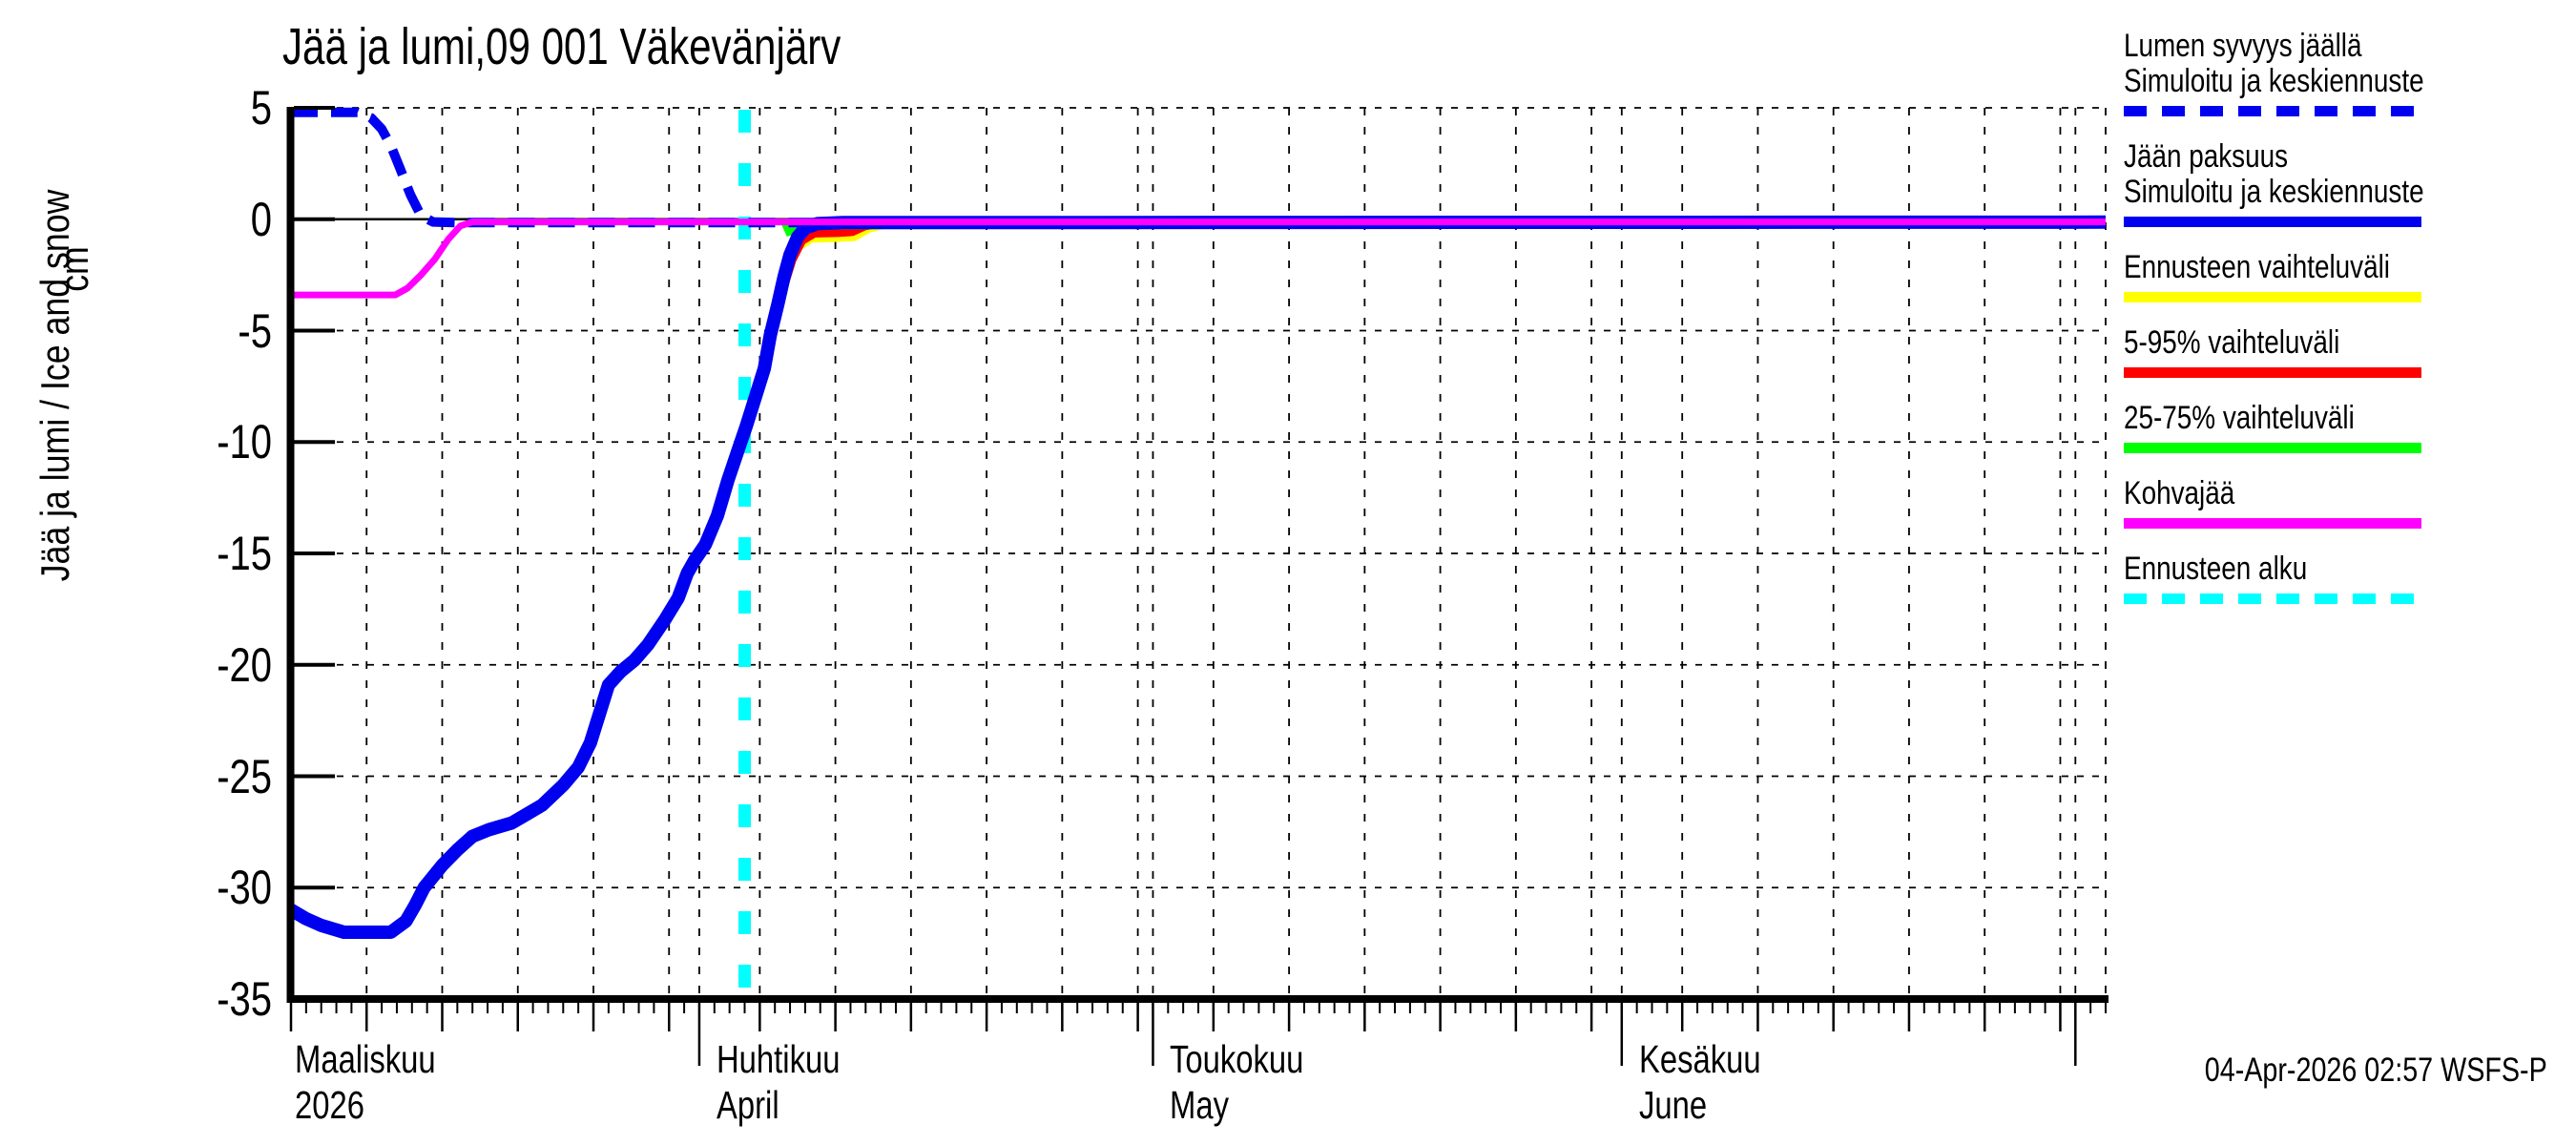 The height and width of the screenshot is (1145, 2576). Describe the element at coordinates (2243, 46) in the screenshot. I see `legend-label: Lumen syvyys jäällä` at that location.